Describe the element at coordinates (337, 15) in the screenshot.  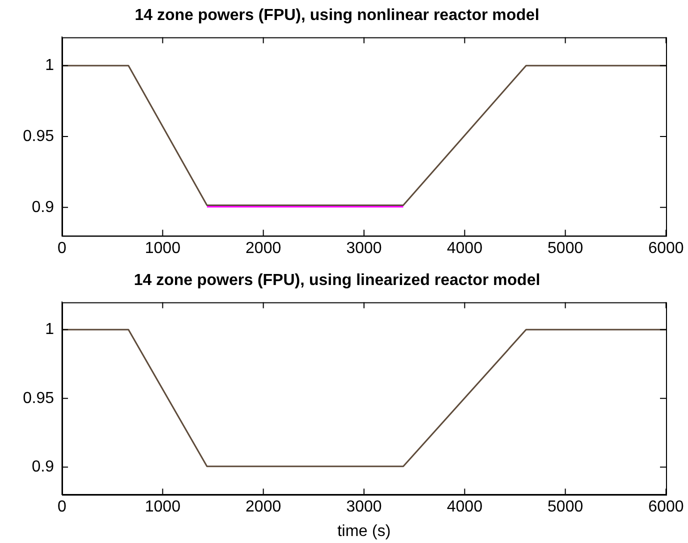
I see `chart-title: 14 zone powers (FPU), using nonlinear reactor model` at that location.